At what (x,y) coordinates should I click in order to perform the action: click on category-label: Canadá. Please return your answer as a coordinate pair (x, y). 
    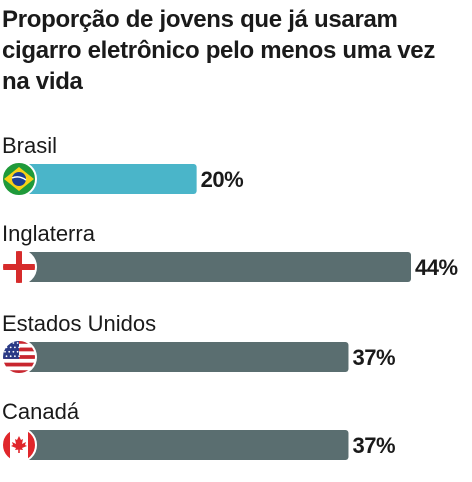
    Looking at the image, I should click on (41, 411).